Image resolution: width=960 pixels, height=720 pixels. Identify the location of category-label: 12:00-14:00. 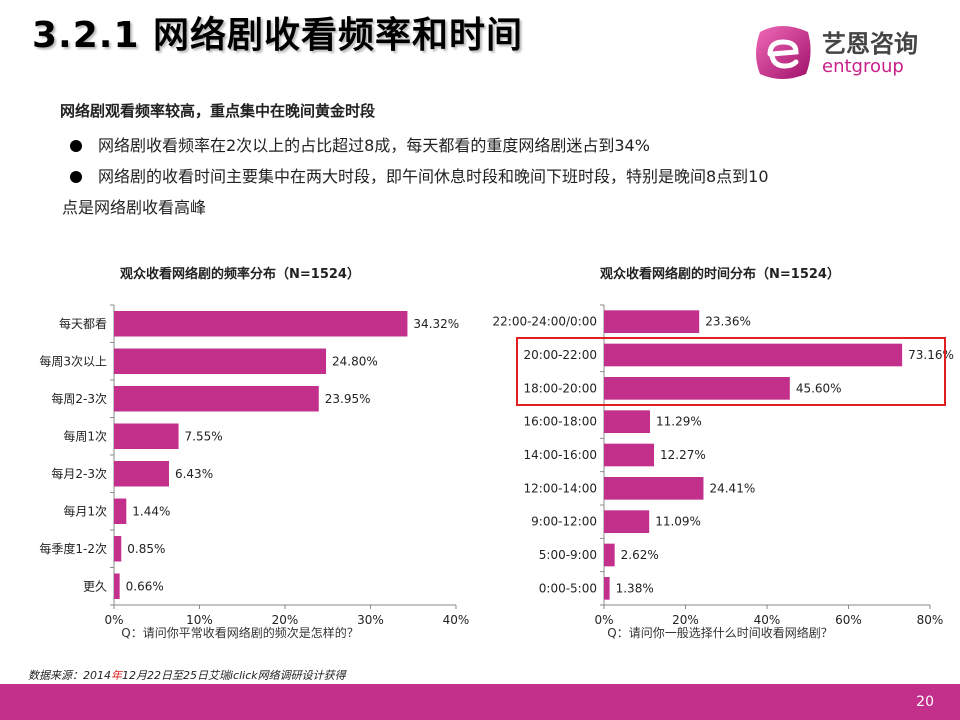
(561, 488).